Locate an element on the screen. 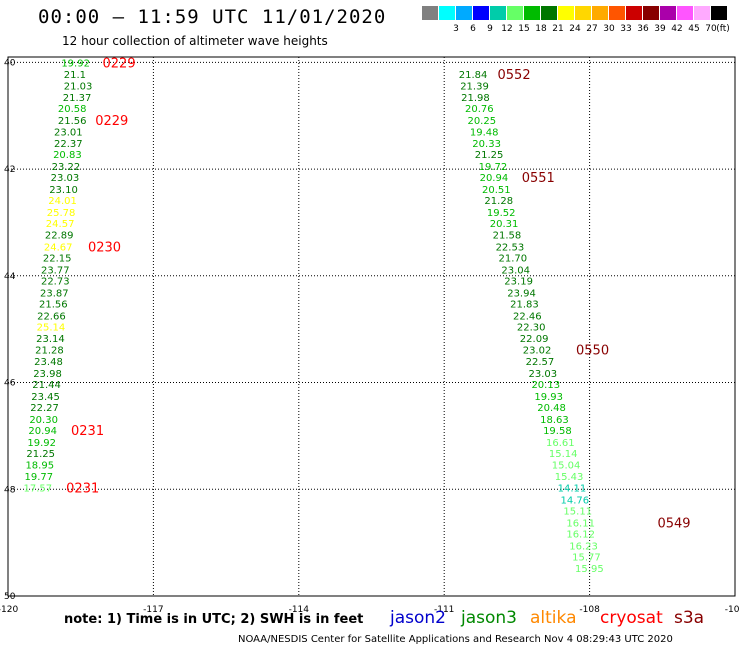 The image size is (740, 650). wave-height-value: 25.14 is located at coordinates (51, 328).